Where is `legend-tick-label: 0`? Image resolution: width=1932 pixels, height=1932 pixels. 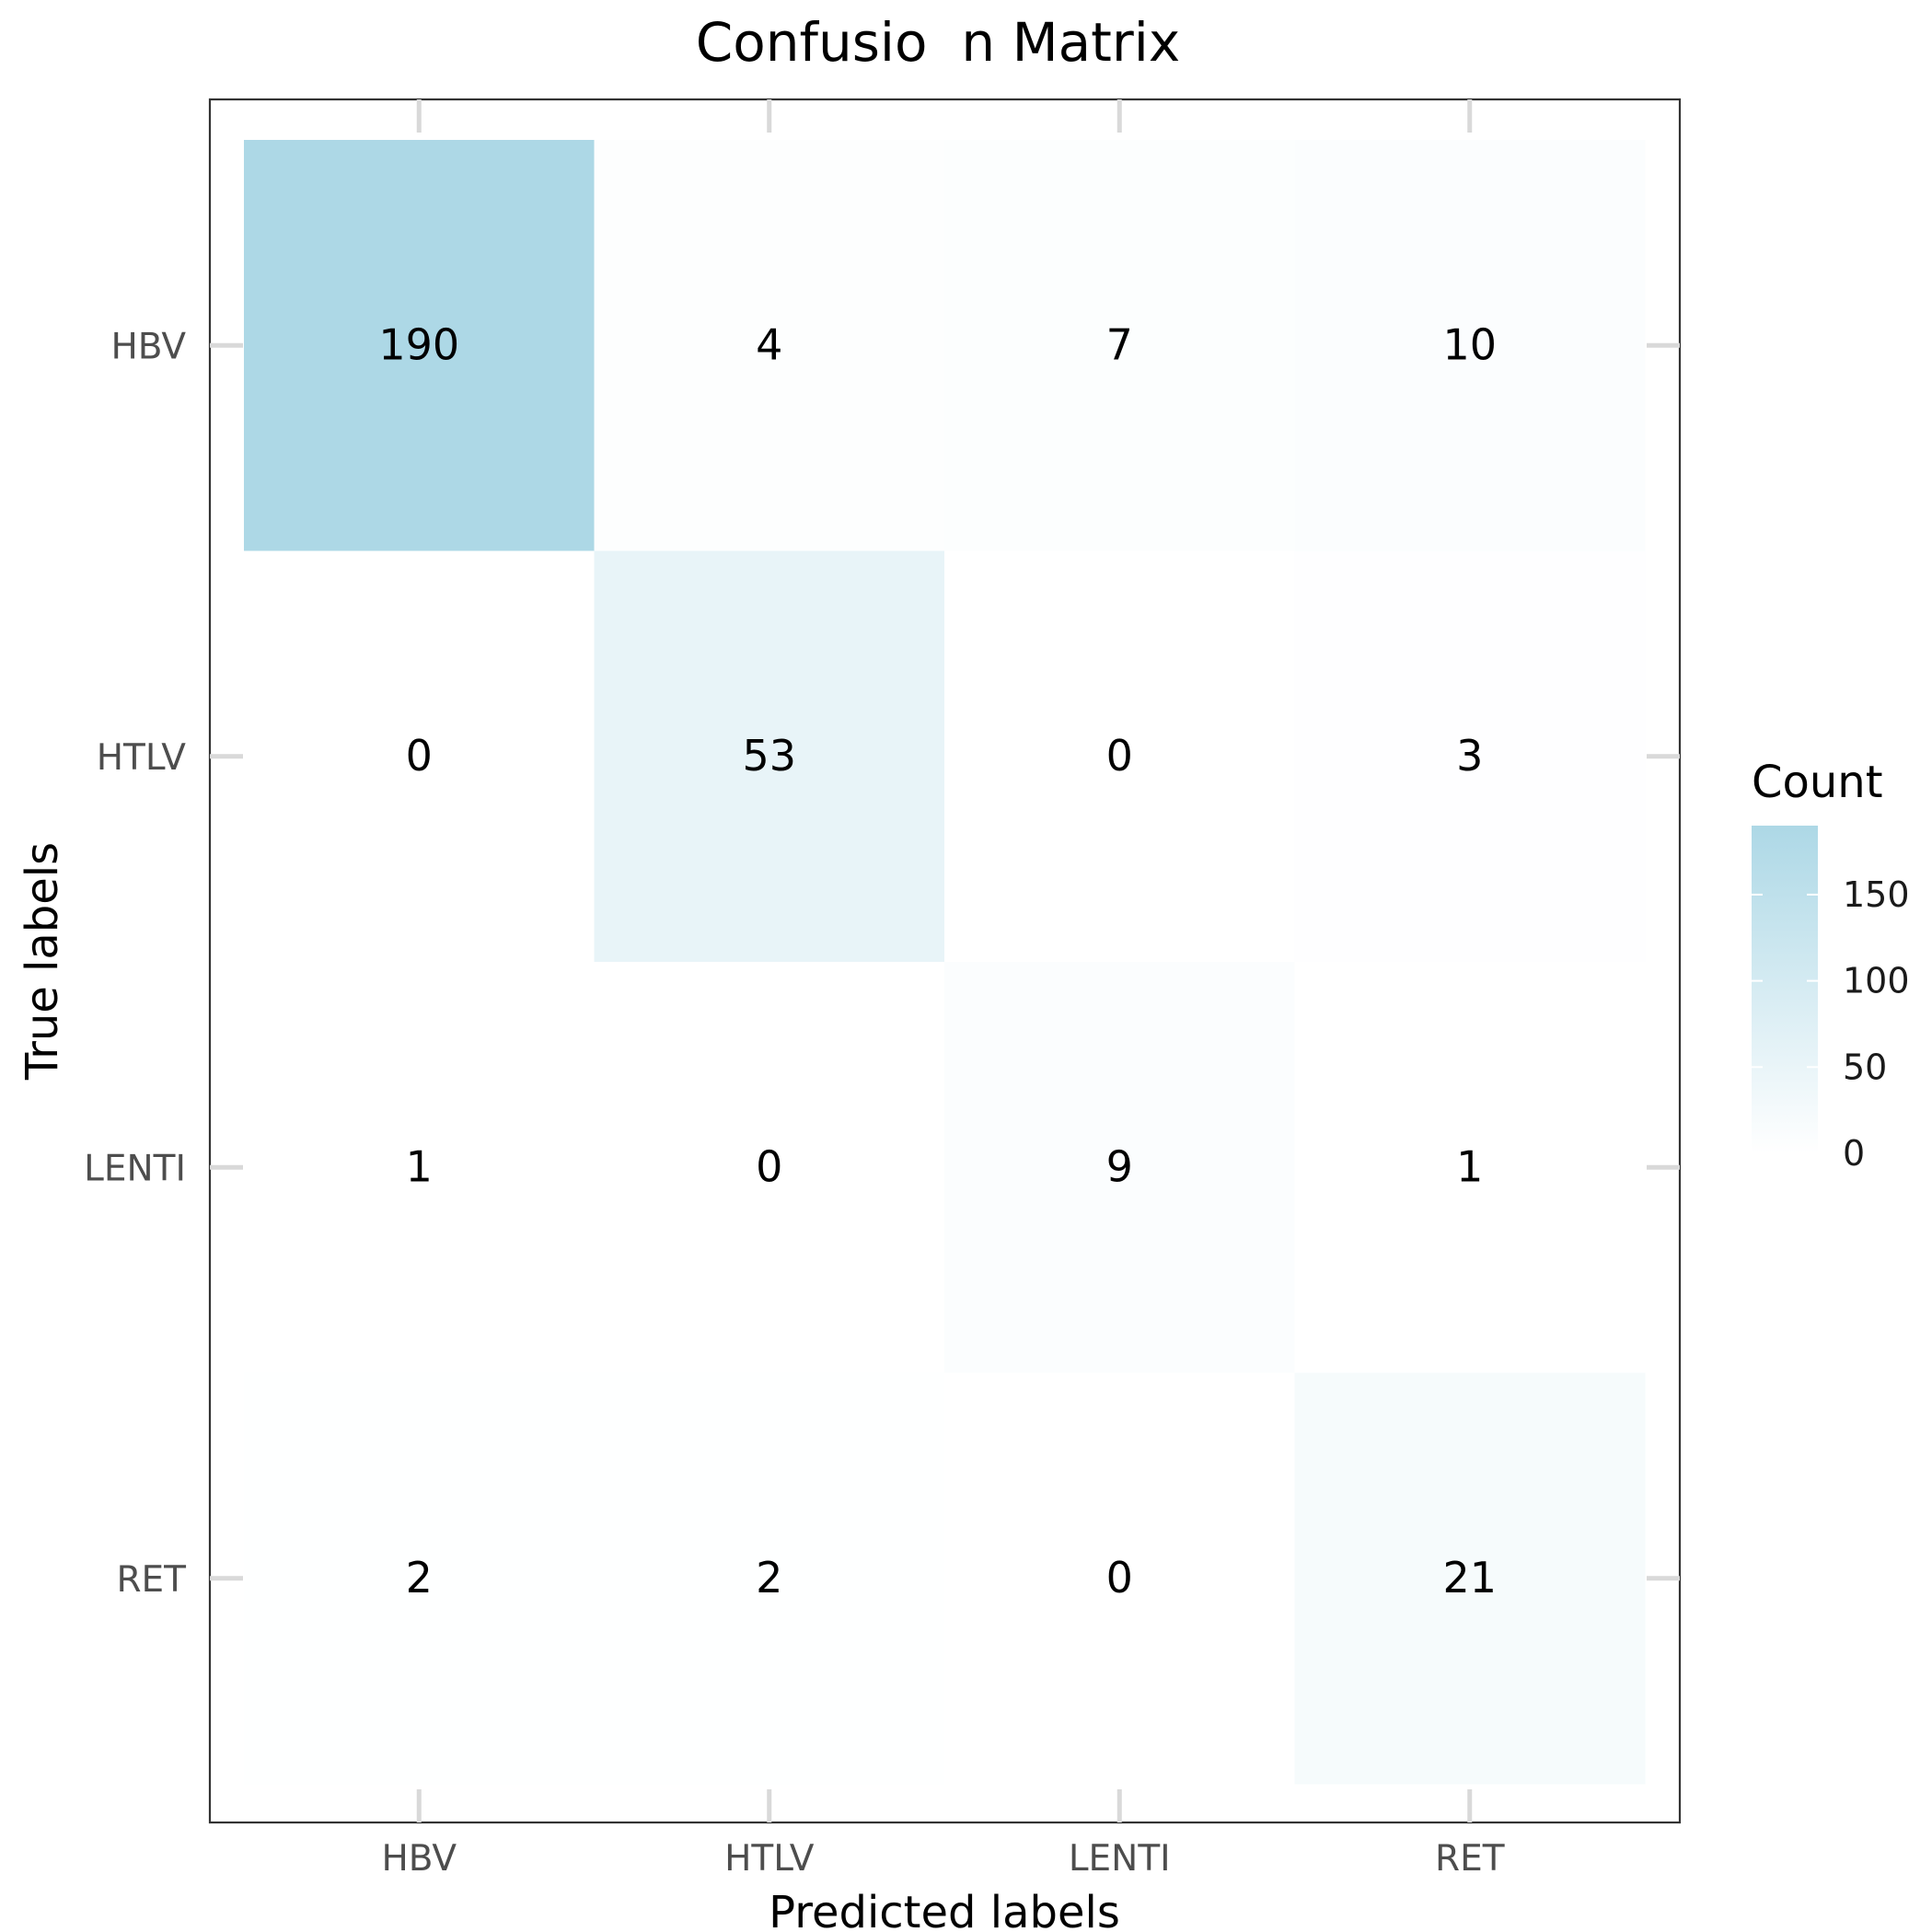
legend-tick-label: 0 is located at coordinates (1854, 1154).